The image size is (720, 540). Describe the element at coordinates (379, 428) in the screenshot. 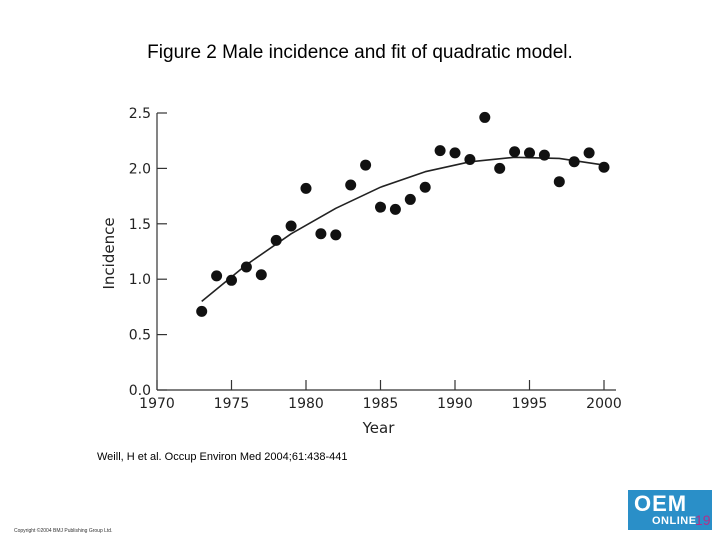

I see `x-axis-label: Year` at that location.